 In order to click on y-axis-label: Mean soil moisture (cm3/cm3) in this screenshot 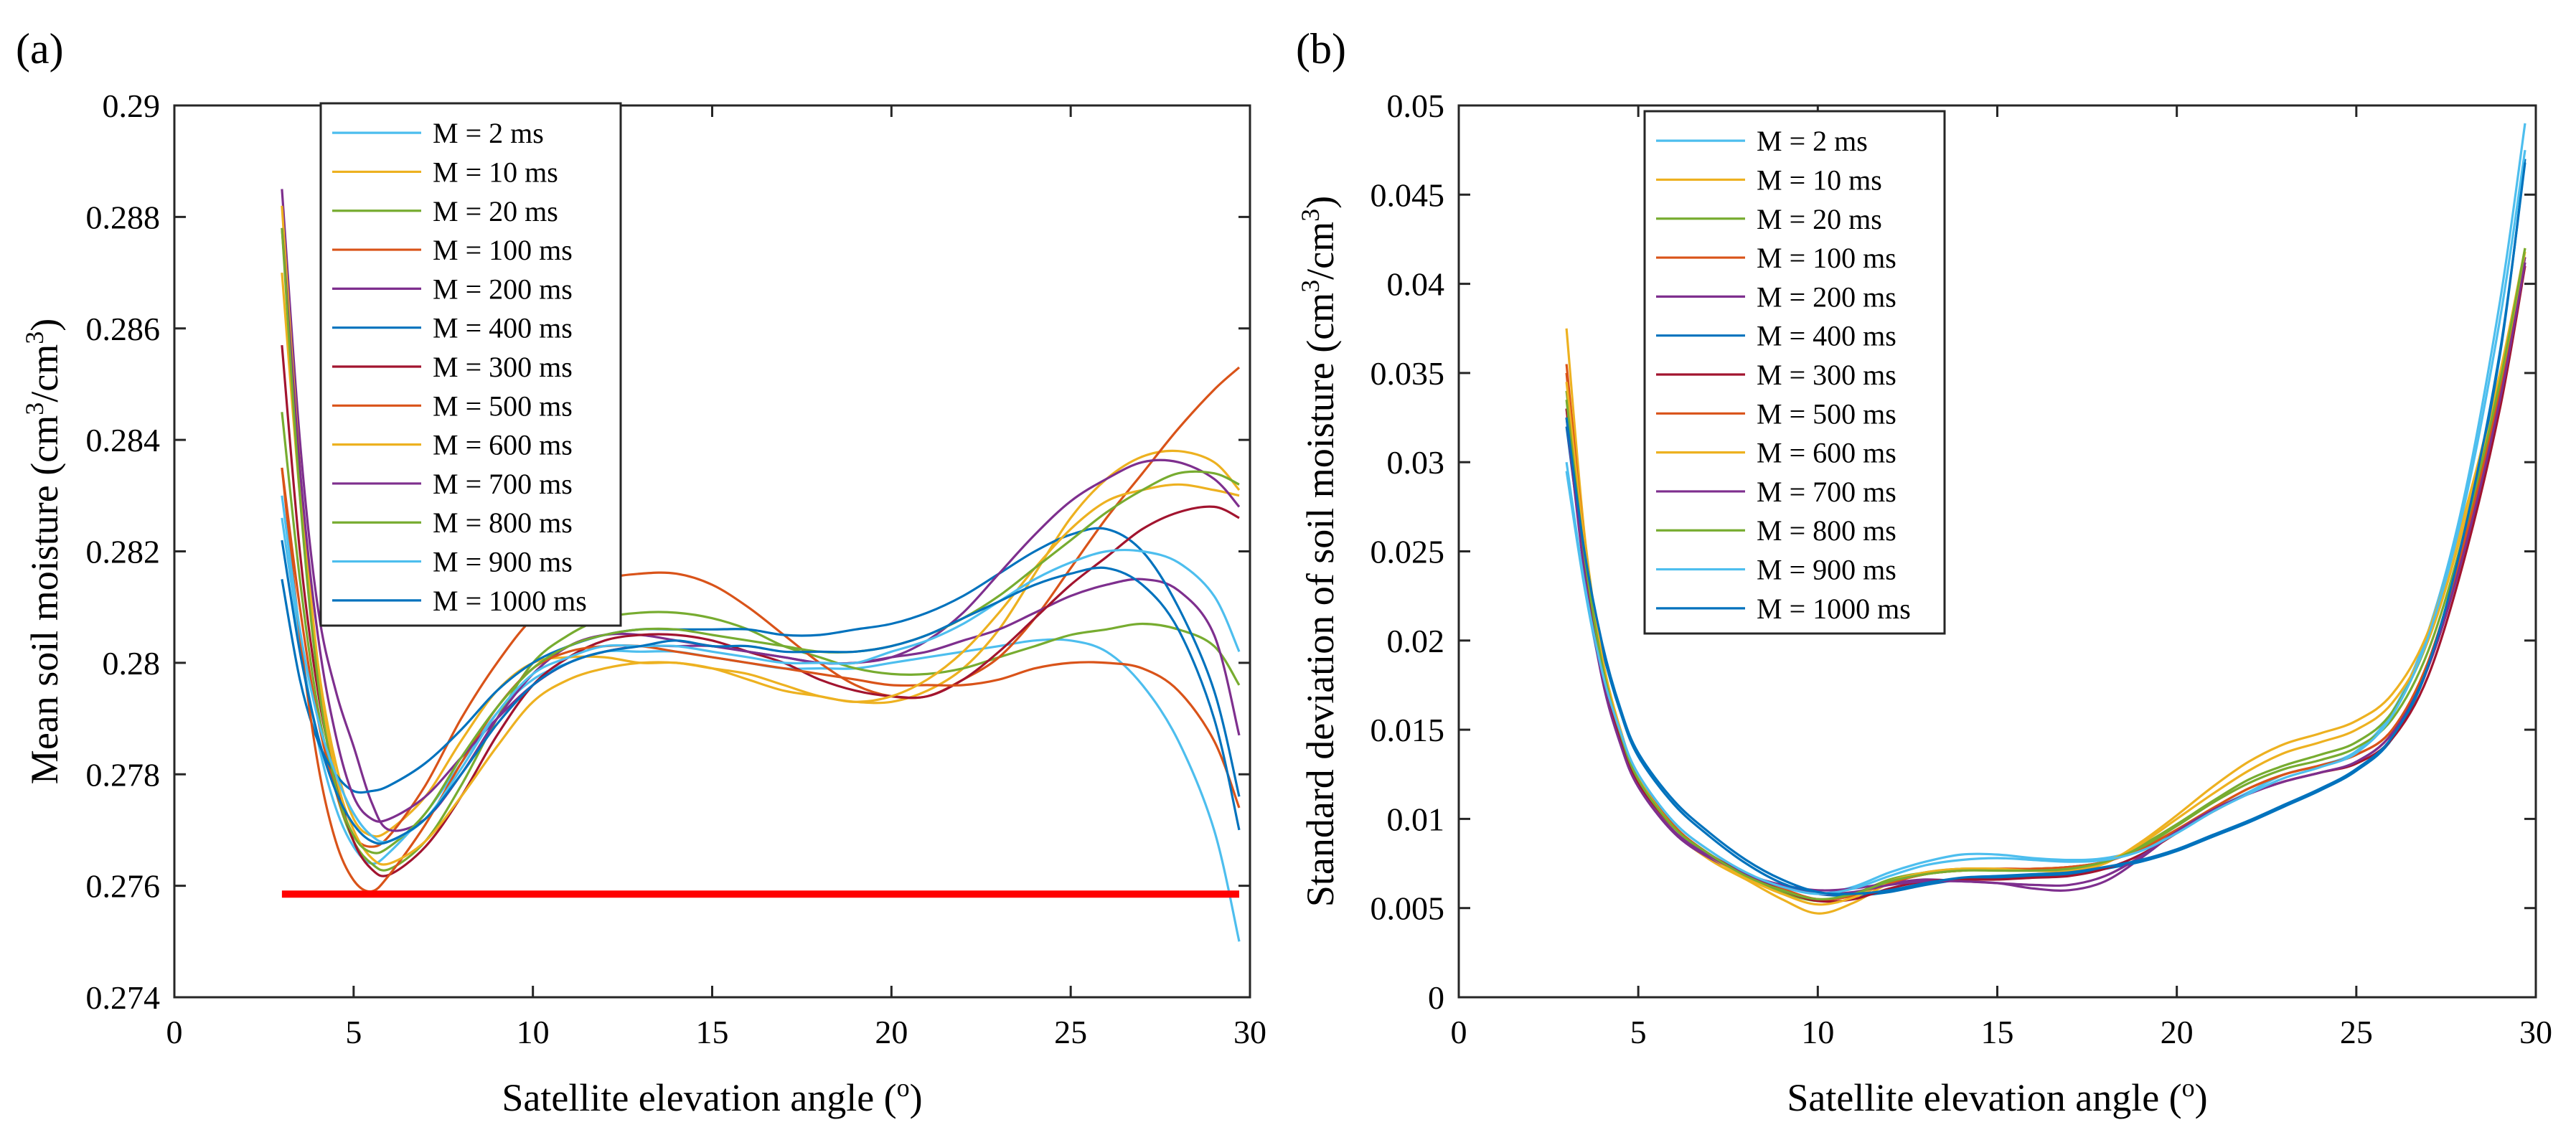, I will do `click(43, 551)`.